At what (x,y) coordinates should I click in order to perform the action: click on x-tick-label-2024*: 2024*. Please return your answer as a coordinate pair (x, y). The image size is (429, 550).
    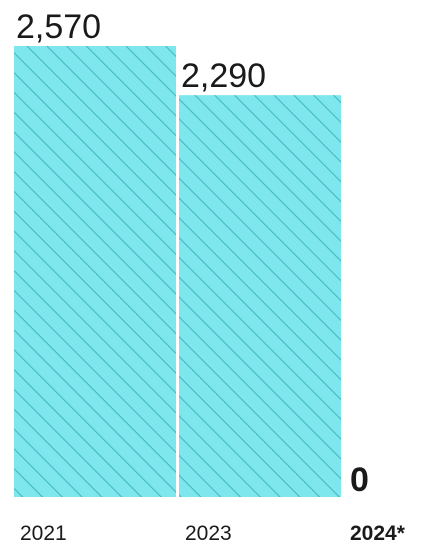
    Looking at the image, I should click on (378, 533).